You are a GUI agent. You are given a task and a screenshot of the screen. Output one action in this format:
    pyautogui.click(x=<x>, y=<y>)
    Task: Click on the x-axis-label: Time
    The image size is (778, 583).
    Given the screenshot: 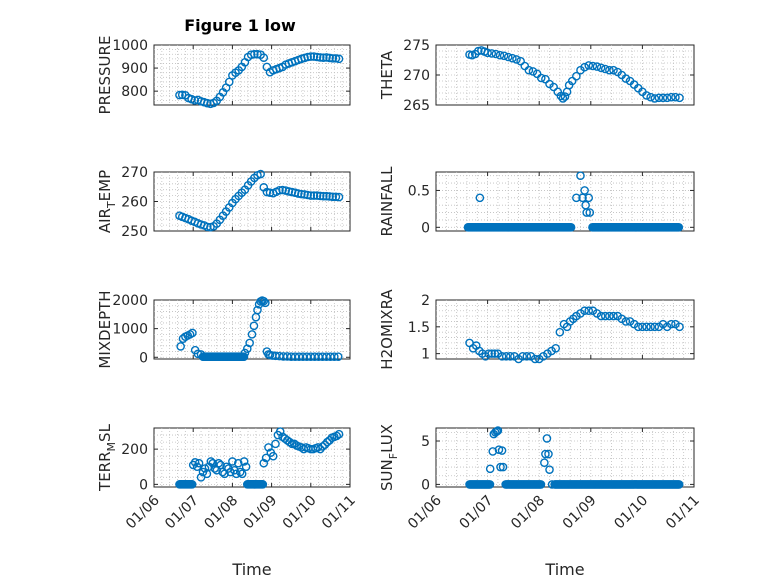 What is the action you would take?
    pyautogui.click(x=564, y=569)
    